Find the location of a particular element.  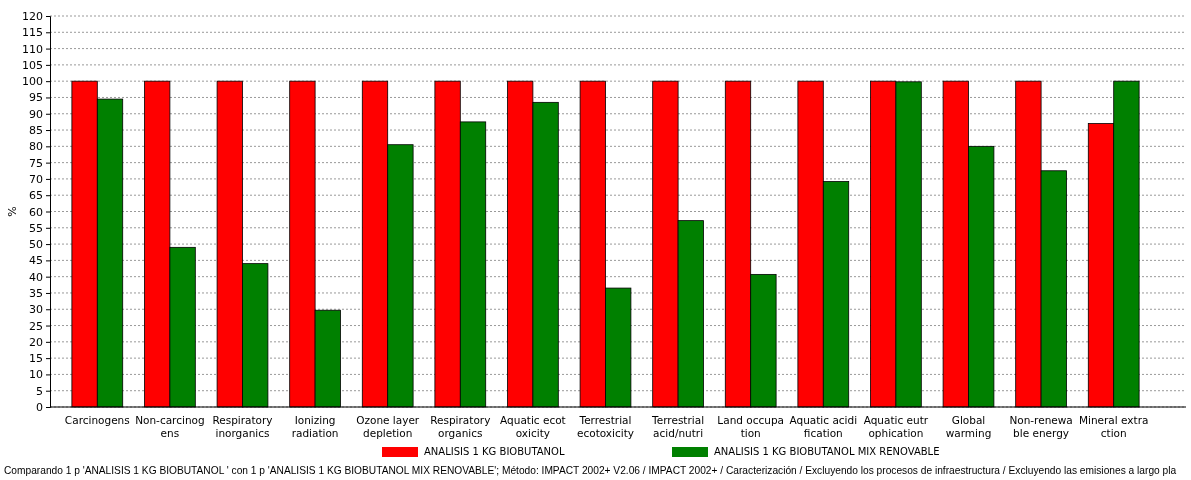

x-tick-label: Carcinogens is located at coordinates (97, 420).